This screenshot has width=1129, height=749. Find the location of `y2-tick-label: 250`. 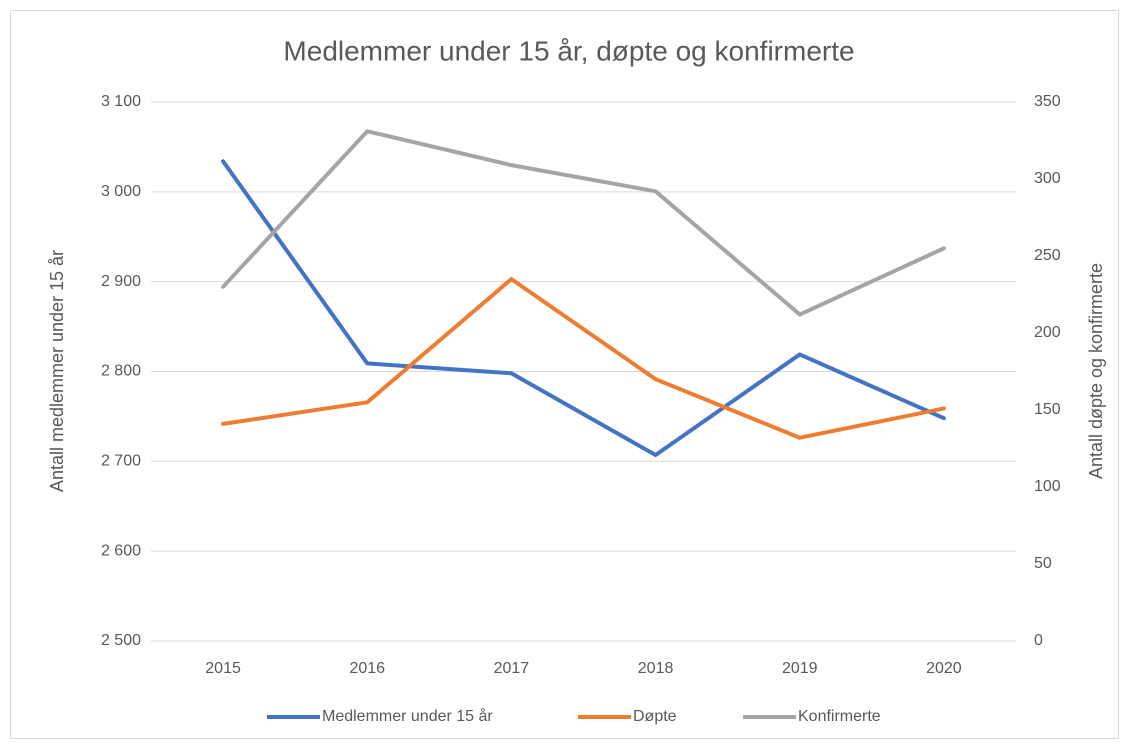

y2-tick-label: 250 is located at coordinates (1047, 255).